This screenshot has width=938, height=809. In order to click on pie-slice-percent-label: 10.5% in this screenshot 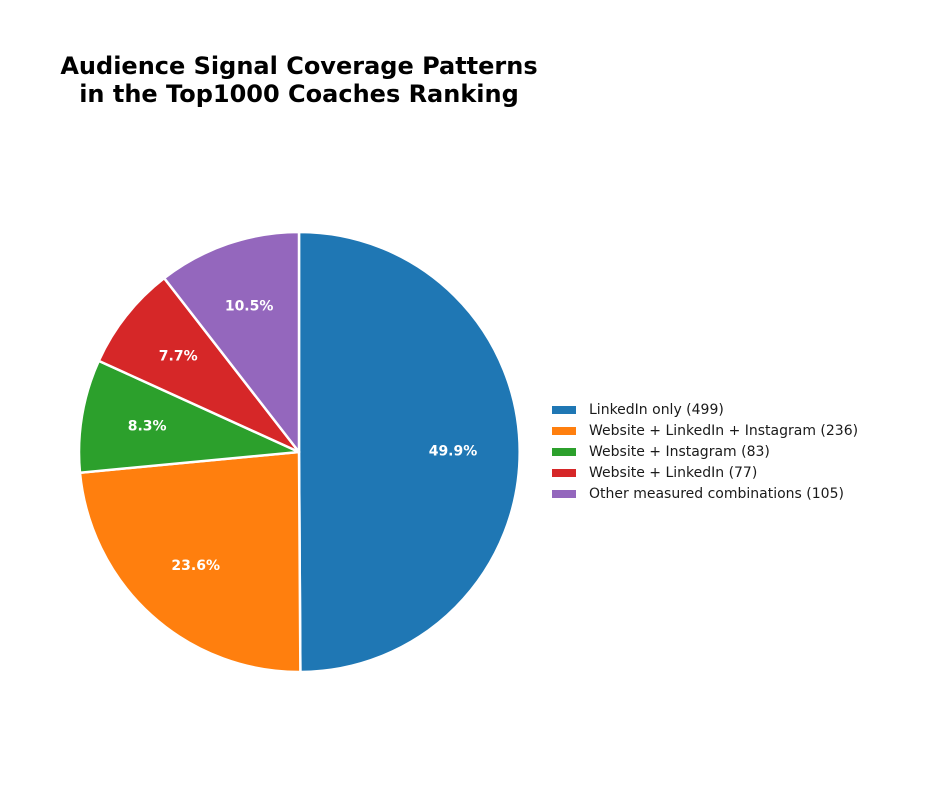, I will do `click(249, 306)`.